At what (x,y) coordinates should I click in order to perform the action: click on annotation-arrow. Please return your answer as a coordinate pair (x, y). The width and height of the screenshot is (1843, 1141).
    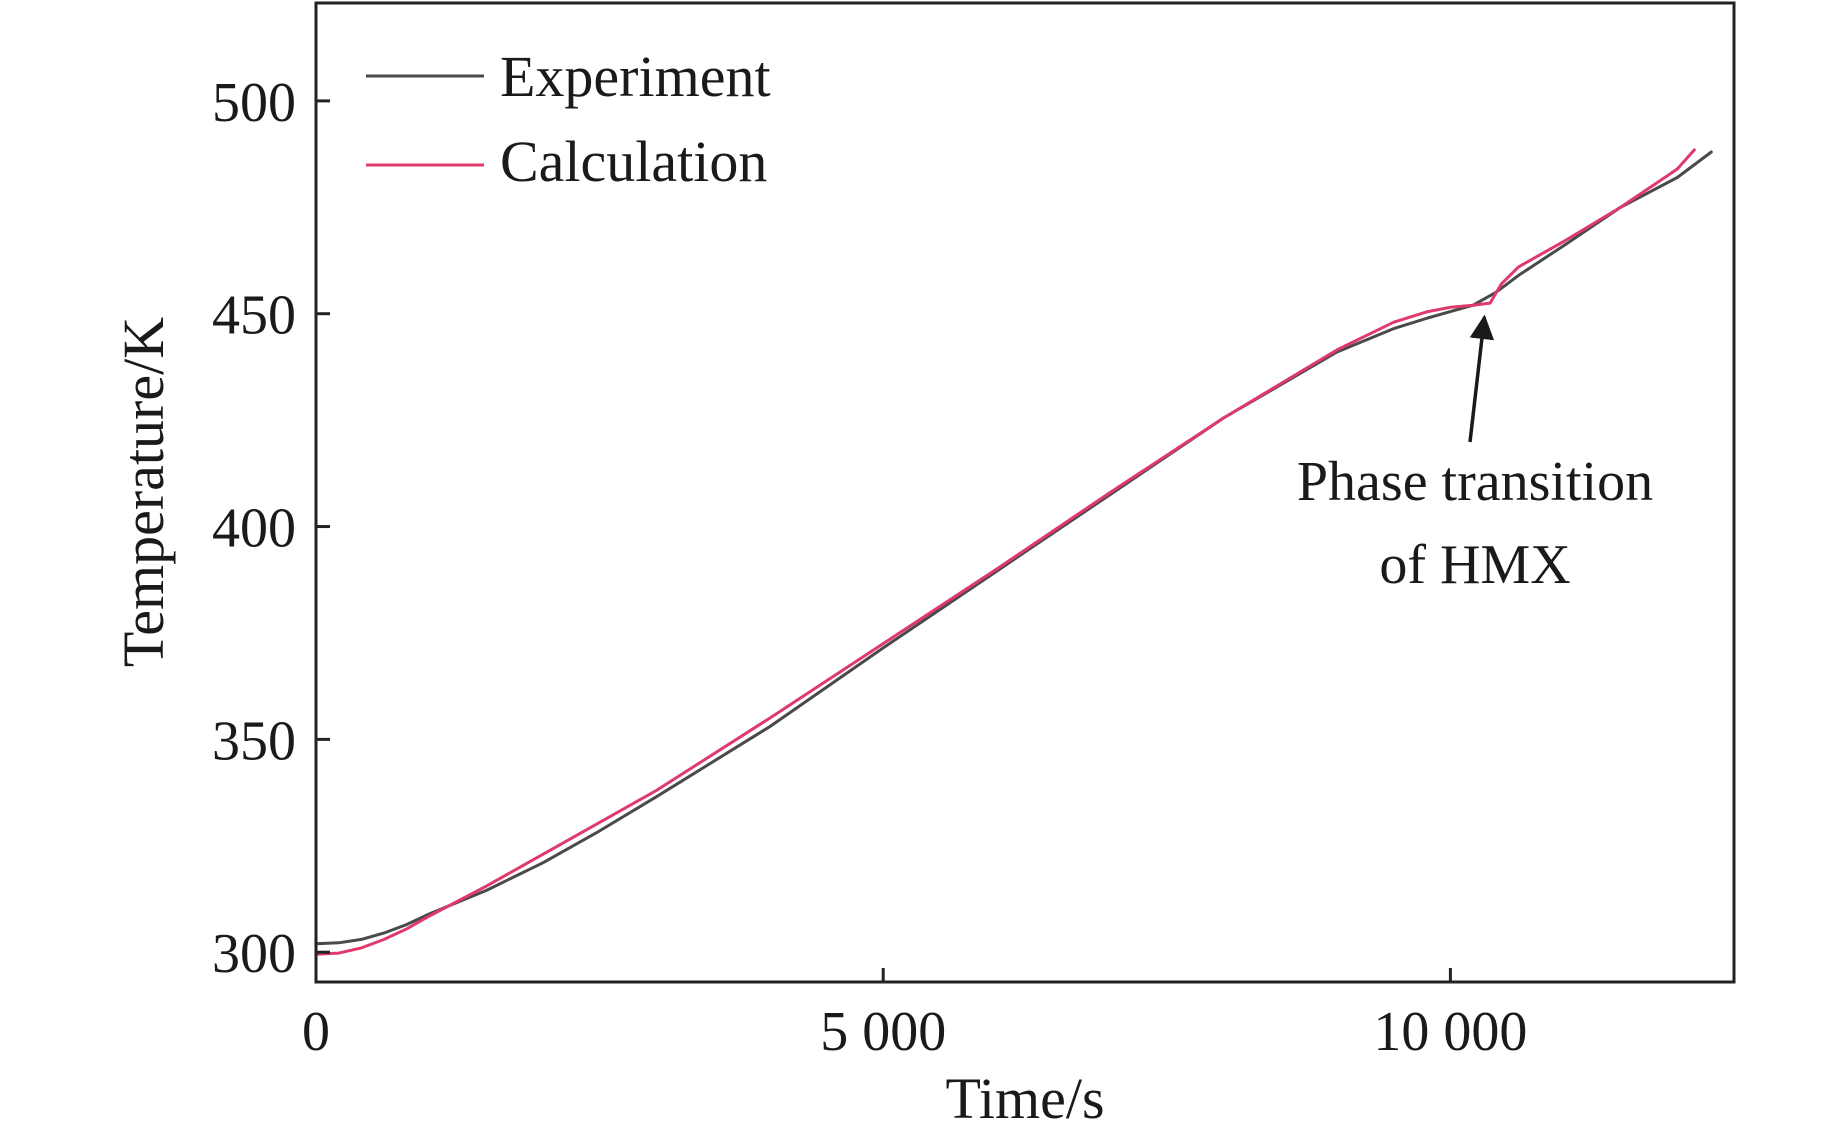
    Looking at the image, I should click on (1481, 378).